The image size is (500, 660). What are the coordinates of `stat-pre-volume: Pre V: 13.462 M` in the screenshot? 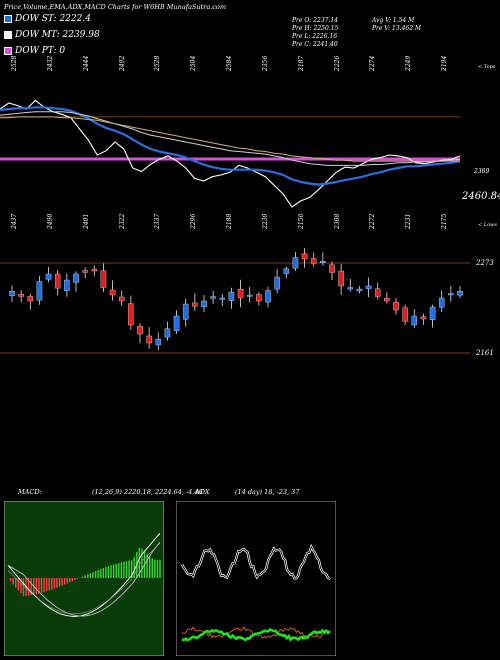 It's located at (397, 28).